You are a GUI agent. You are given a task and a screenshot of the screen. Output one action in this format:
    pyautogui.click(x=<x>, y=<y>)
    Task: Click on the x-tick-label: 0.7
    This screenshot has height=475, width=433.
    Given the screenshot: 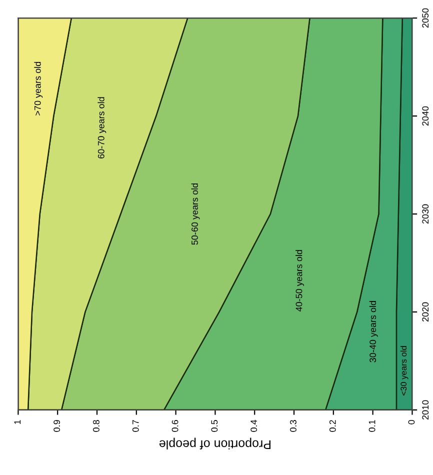 What is the action you would take?
    pyautogui.click(x=135, y=426)
    